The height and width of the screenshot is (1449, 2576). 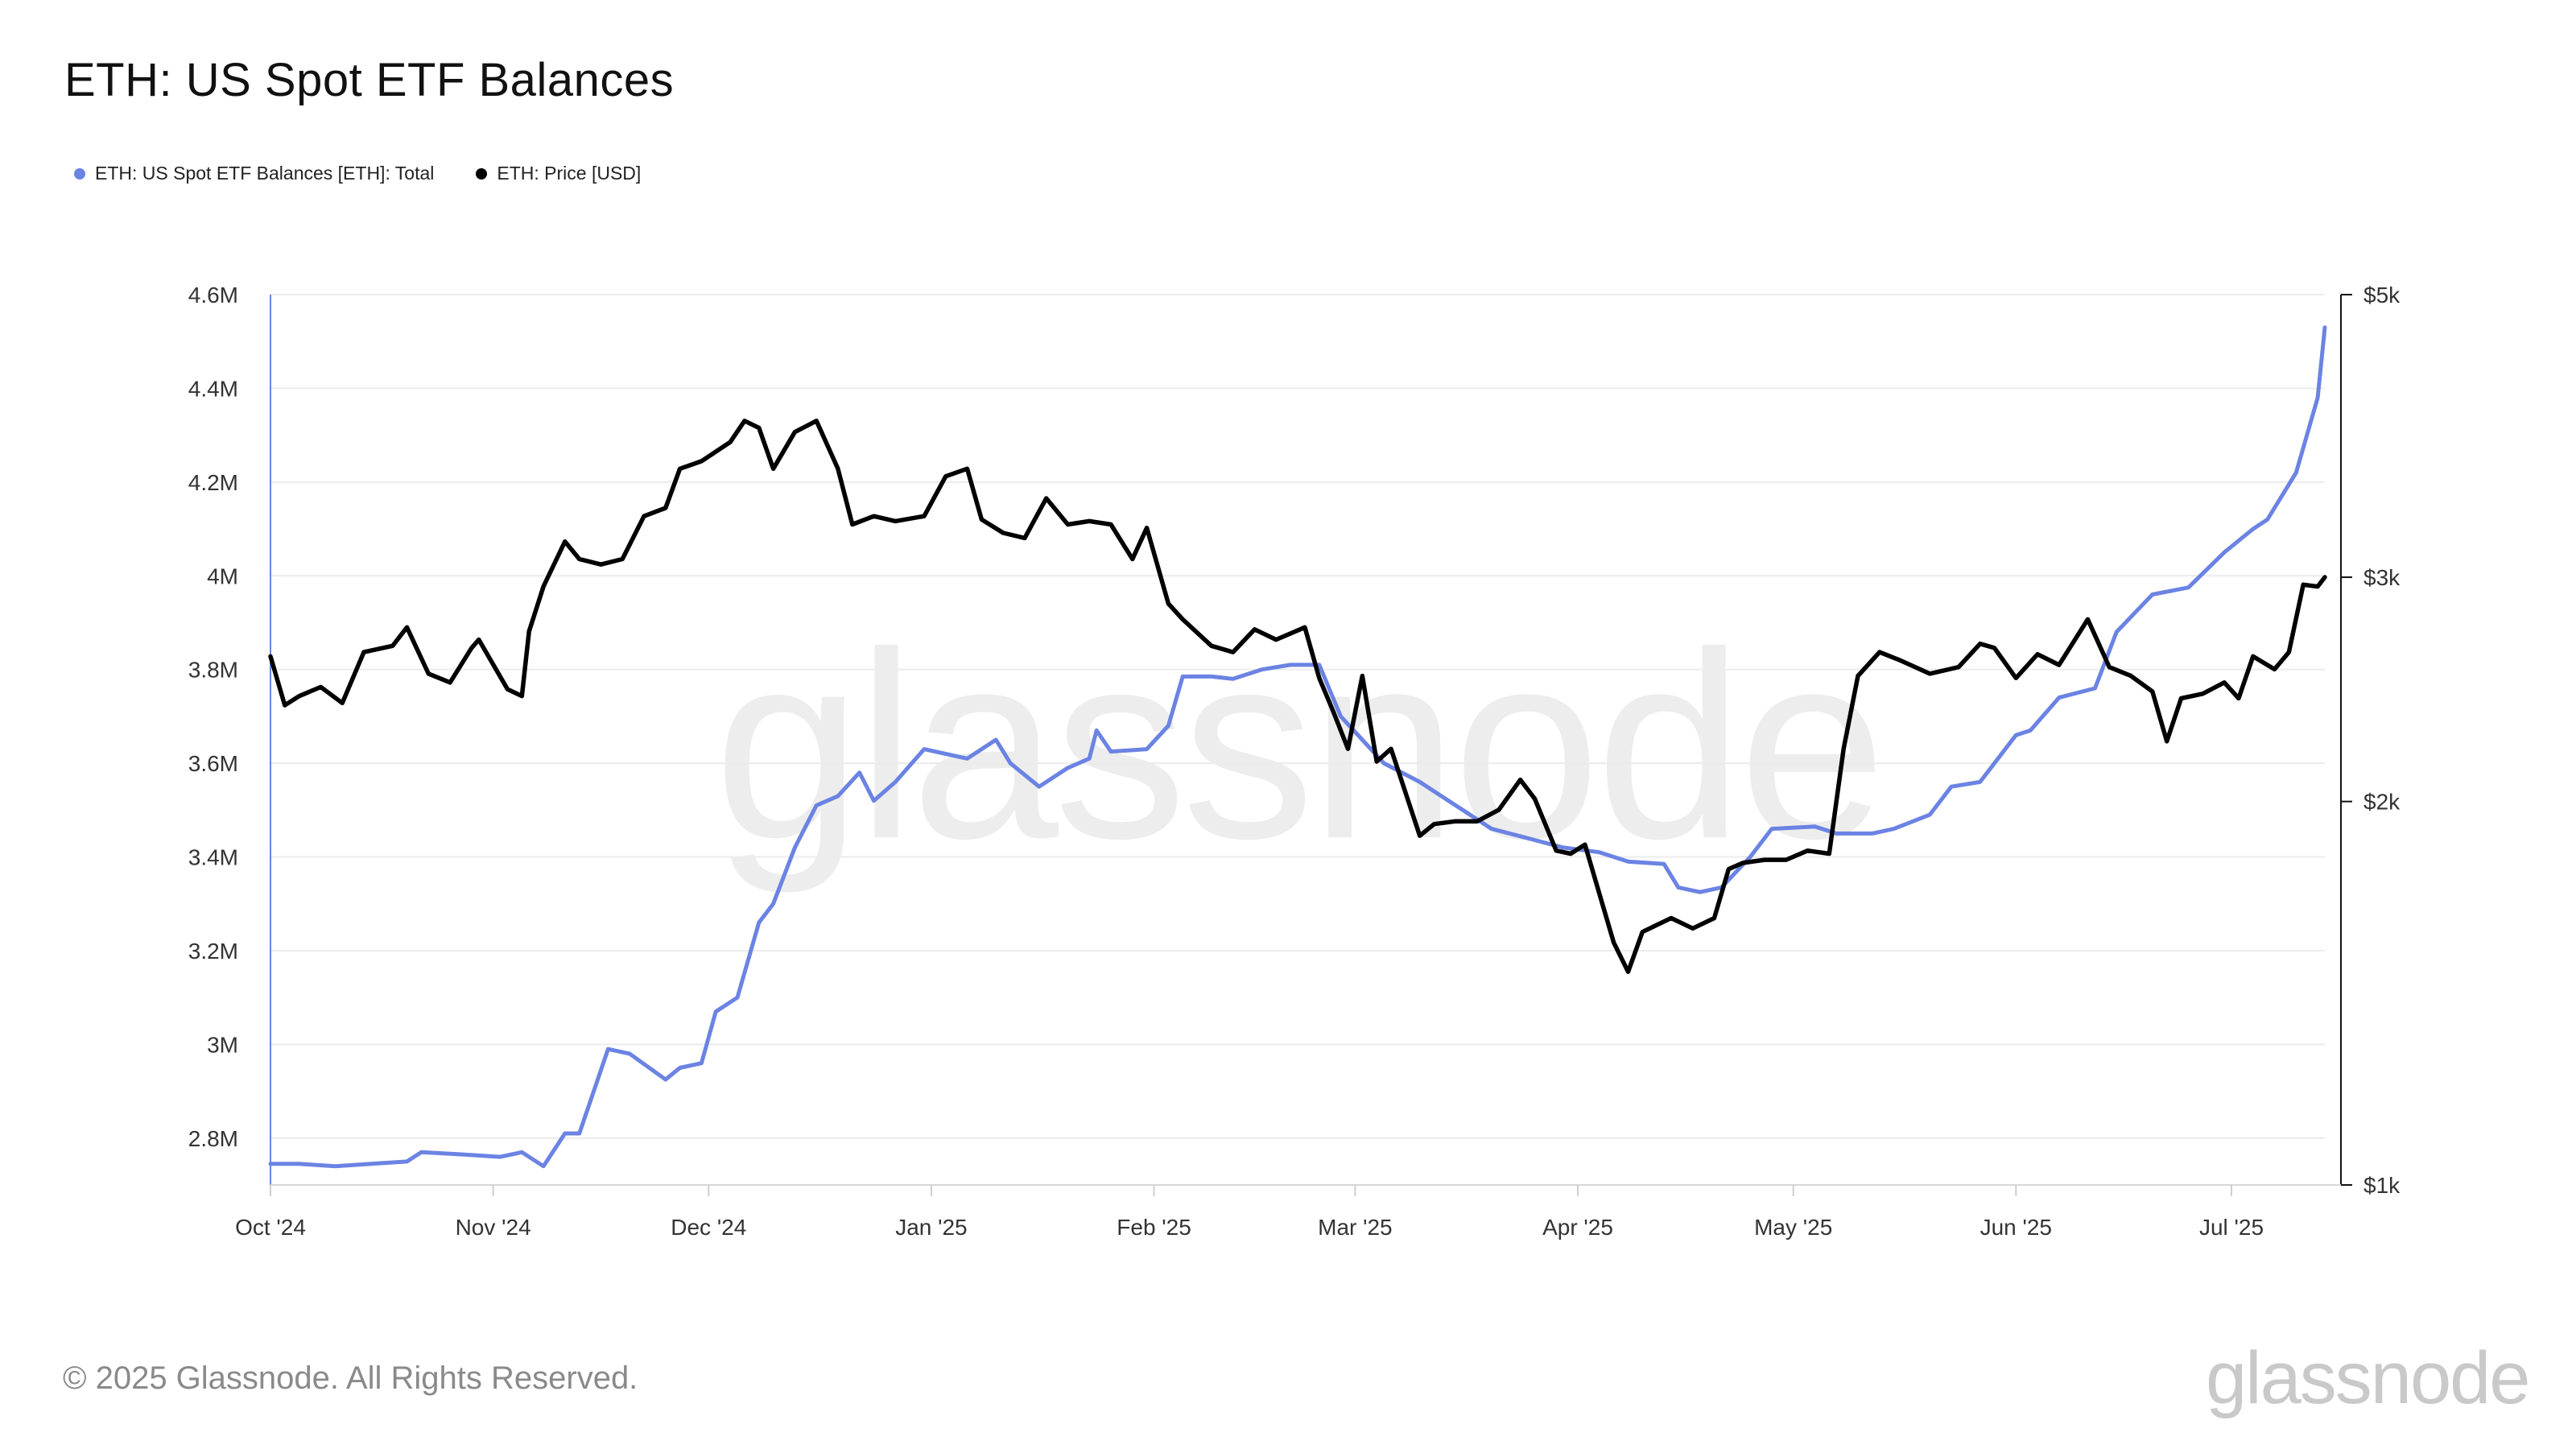 What do you see at coordinates (2382, 802) in the screenshot?
I see `y-right-tick-label: $2k` at bounding box center [2382, 802].